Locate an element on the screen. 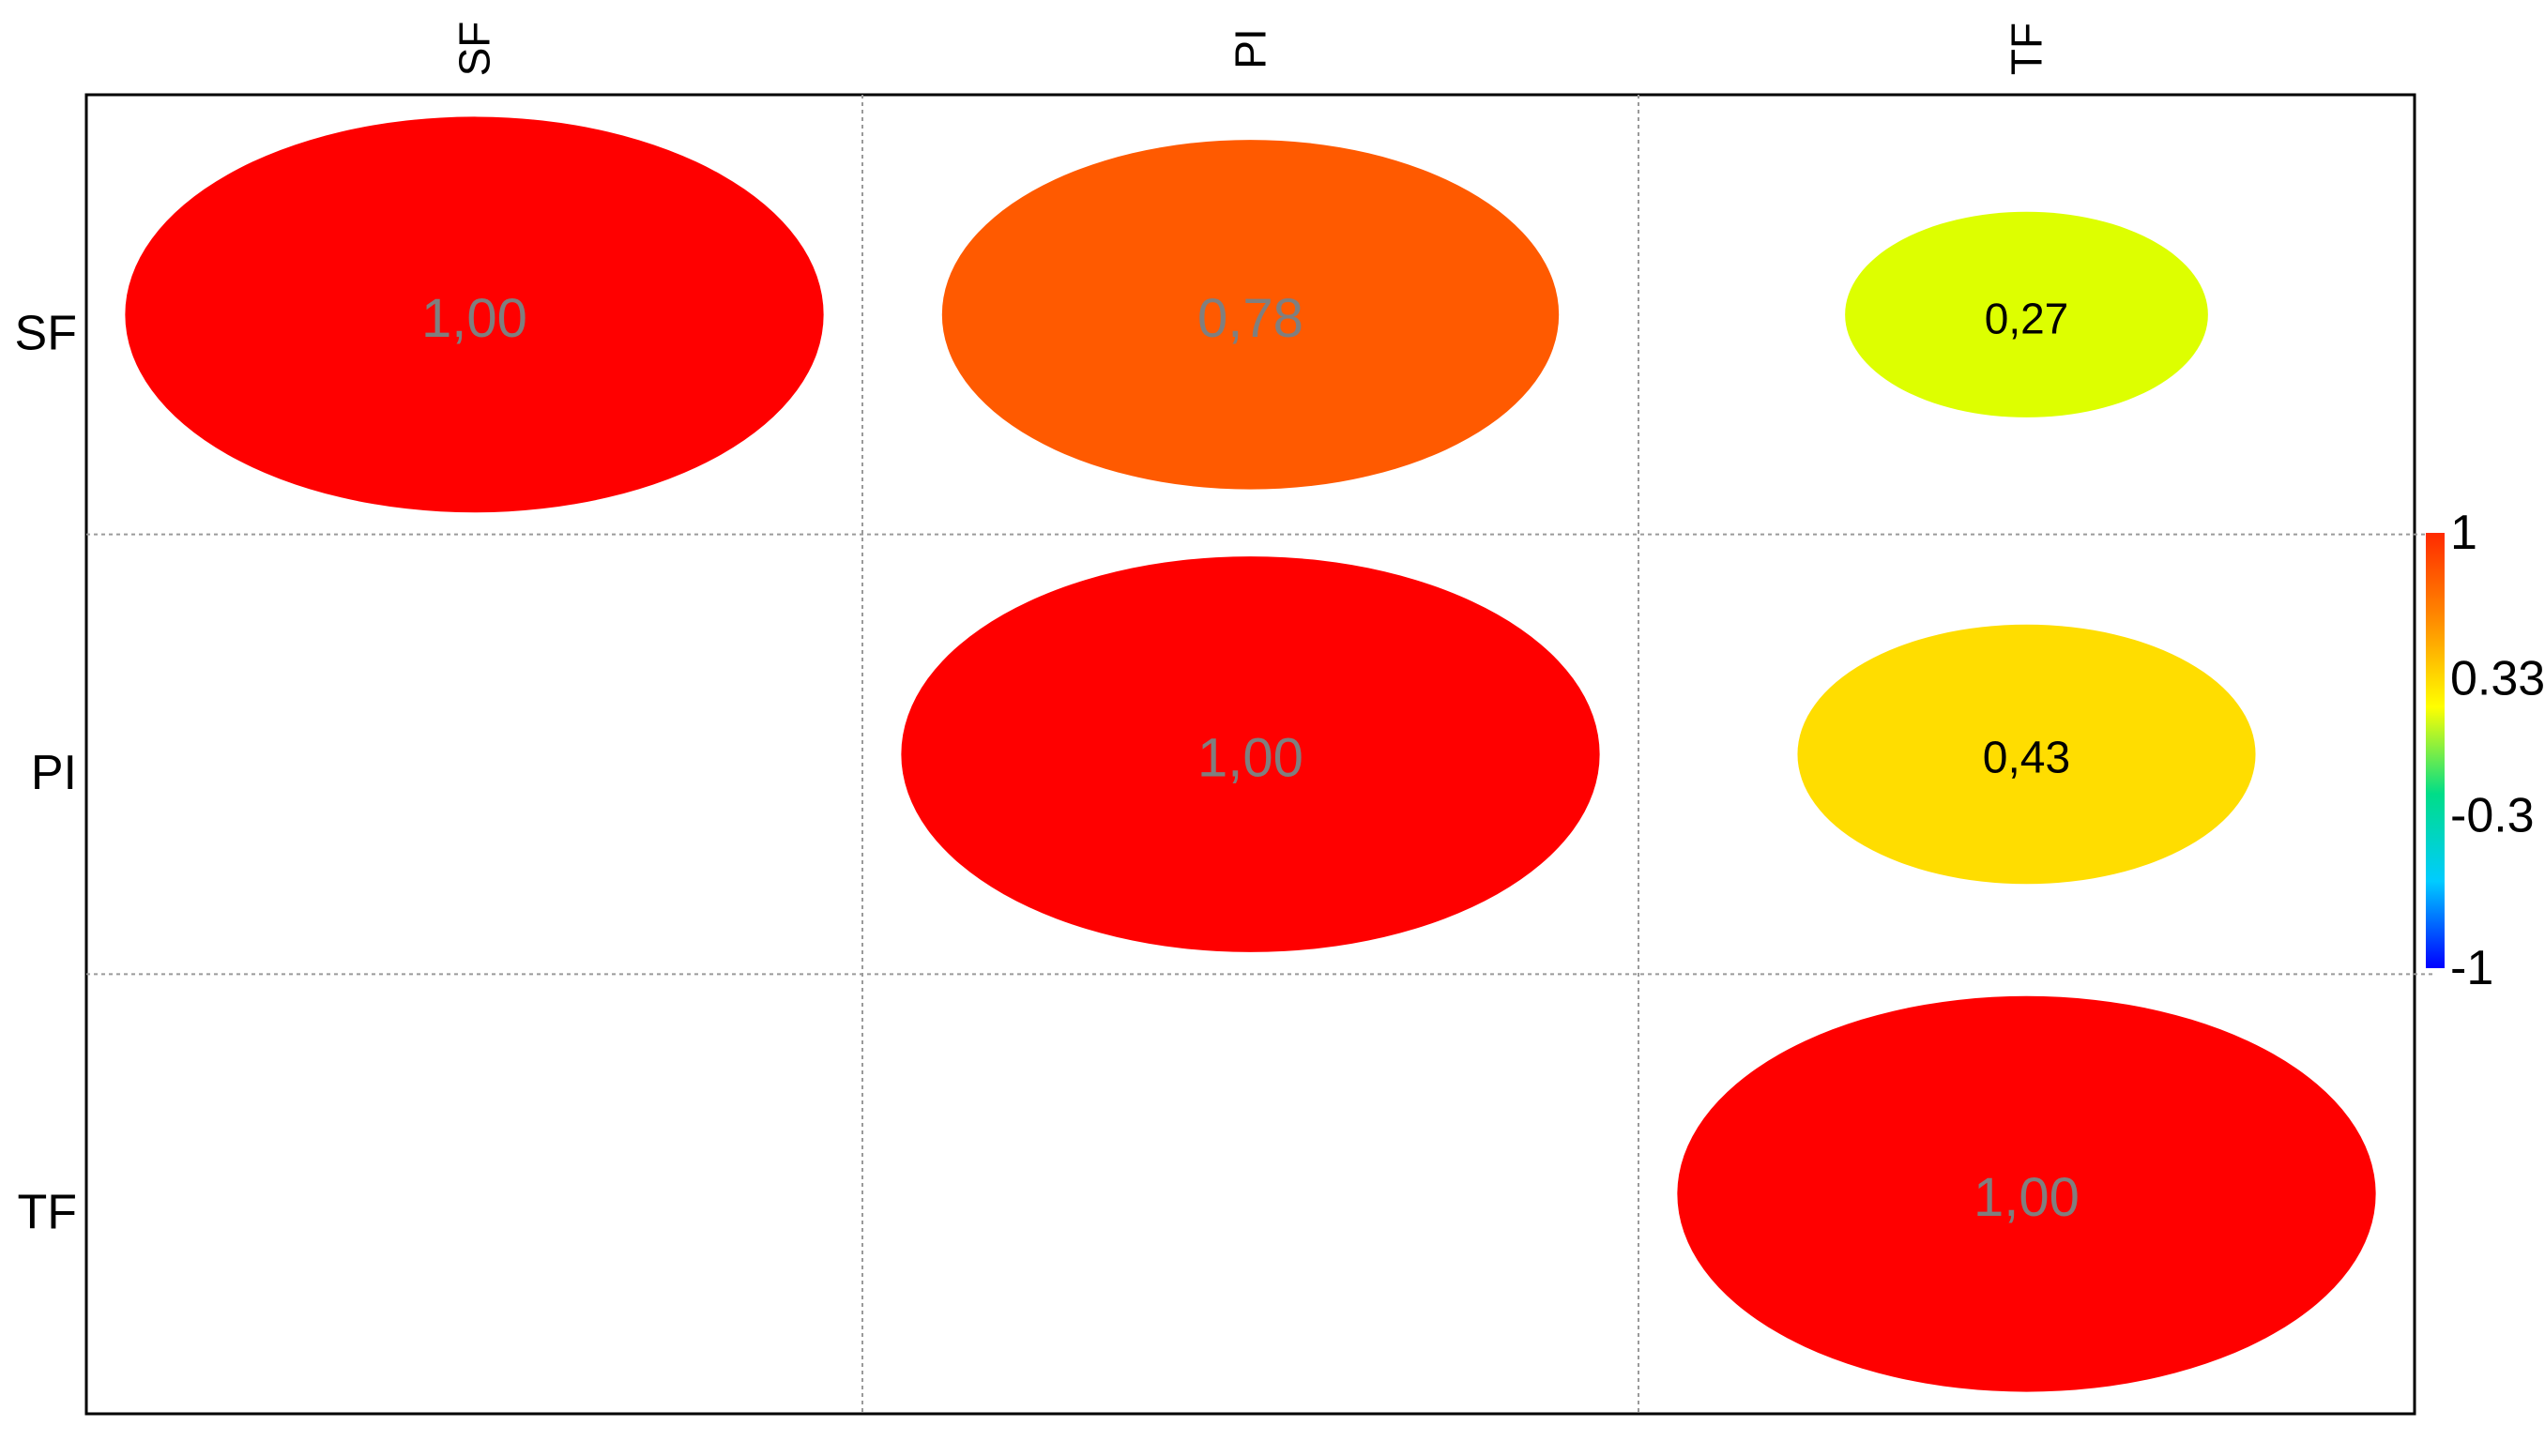  row-label-pi: PI is located at coordinates (54, 773).